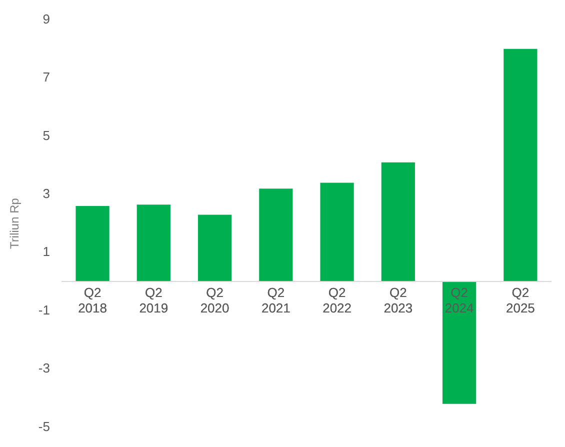  Describe the element at coordinates (46, 18) in the screenshot. I see `y-tick-label: 9` at that location.